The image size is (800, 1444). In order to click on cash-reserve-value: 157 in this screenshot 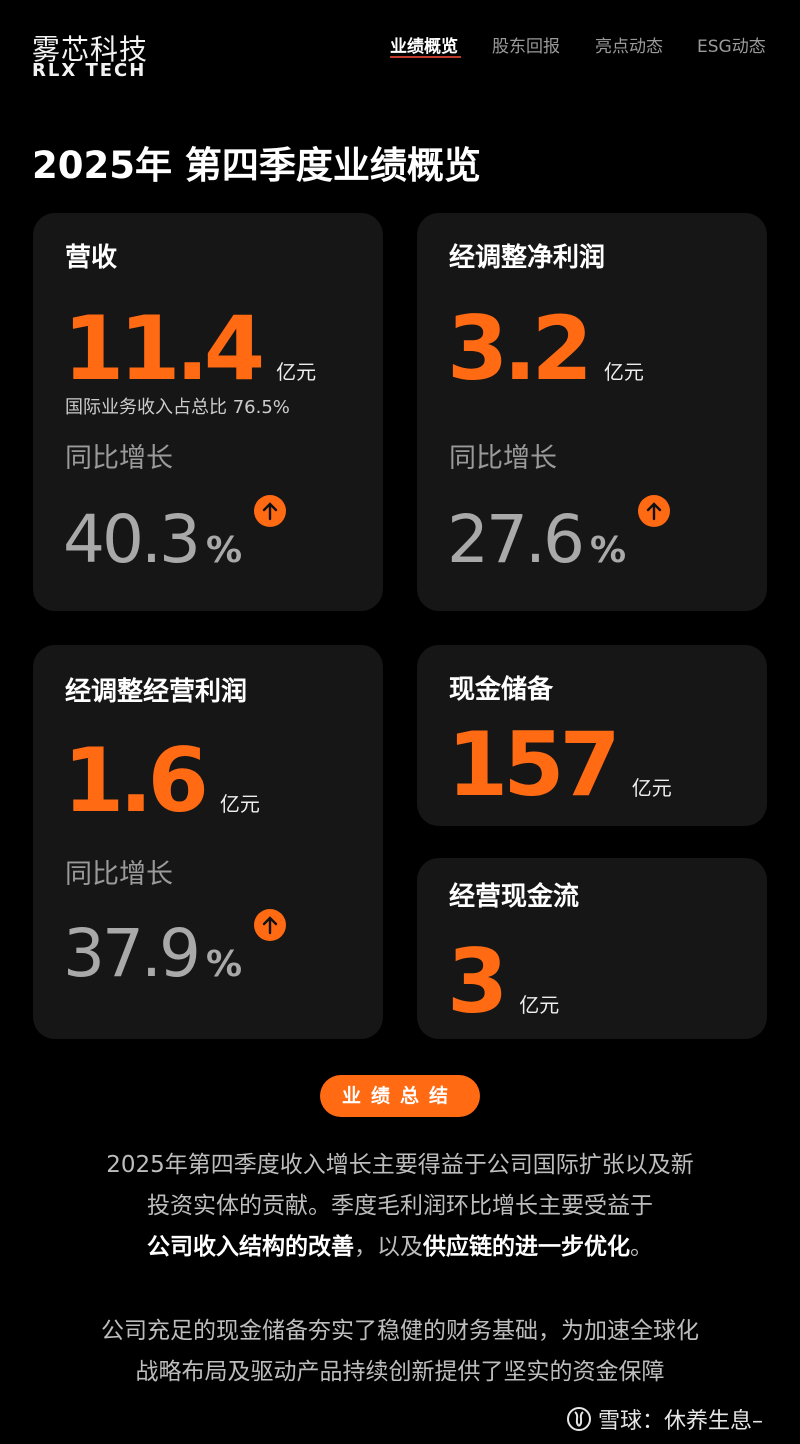, I will do `click(534, 764)`.